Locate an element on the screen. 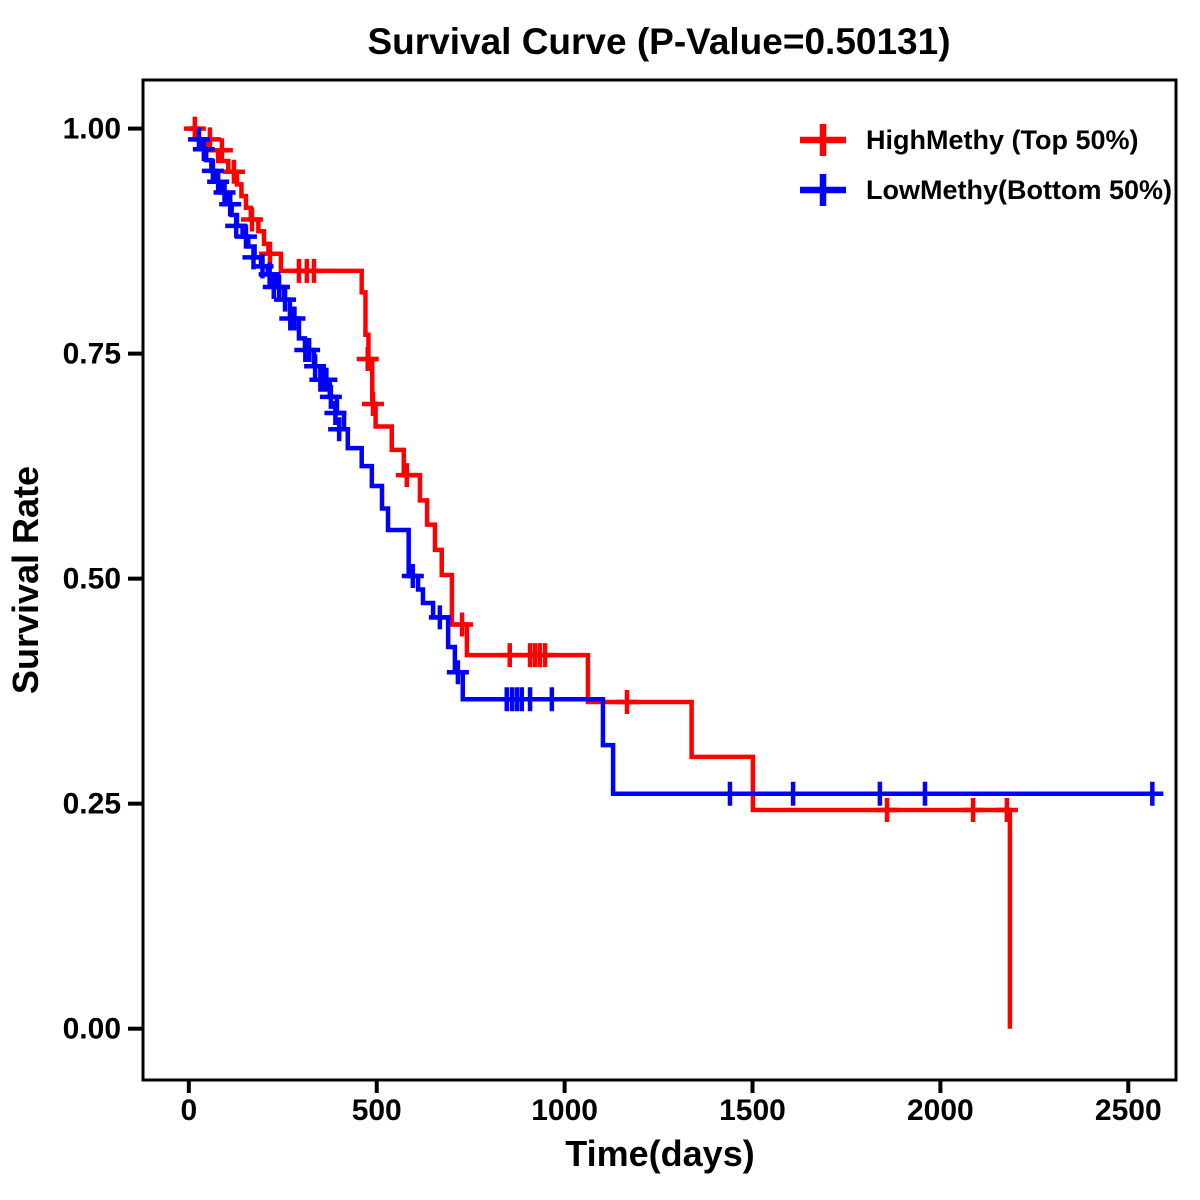 The height and width of the screenshot is (1200, 1200). legend-item: LowMethy(Bottom 50%) is located at coordinates (986, 190).